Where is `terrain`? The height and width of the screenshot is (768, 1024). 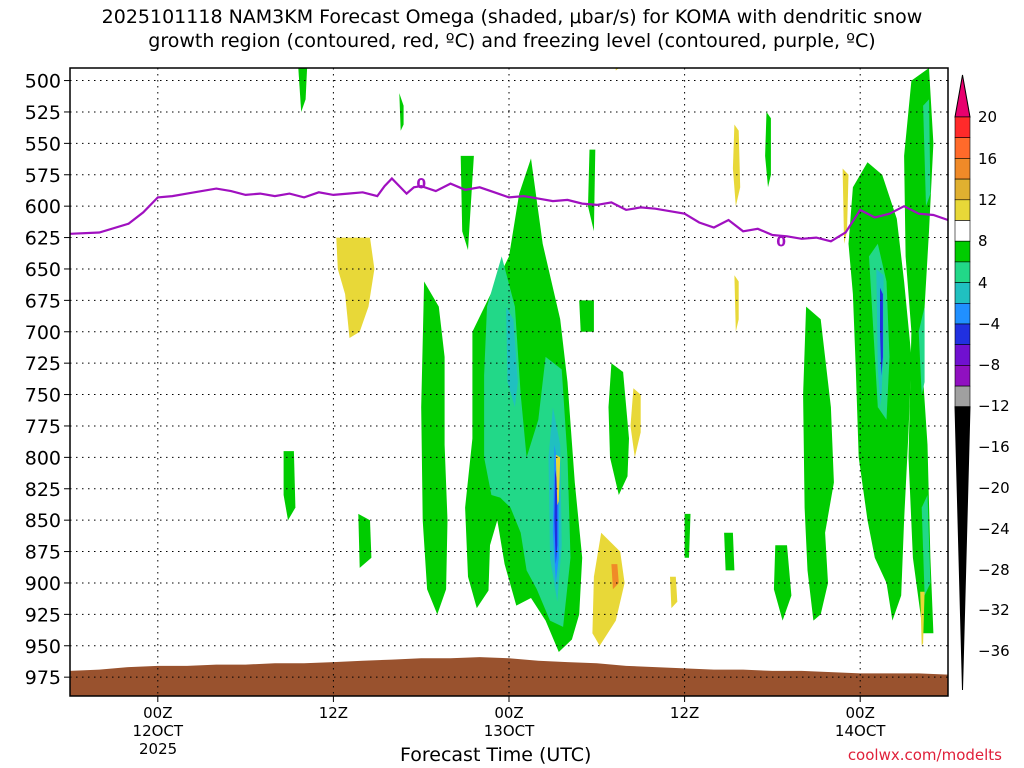 terrain is located at coordinates (509, 676).